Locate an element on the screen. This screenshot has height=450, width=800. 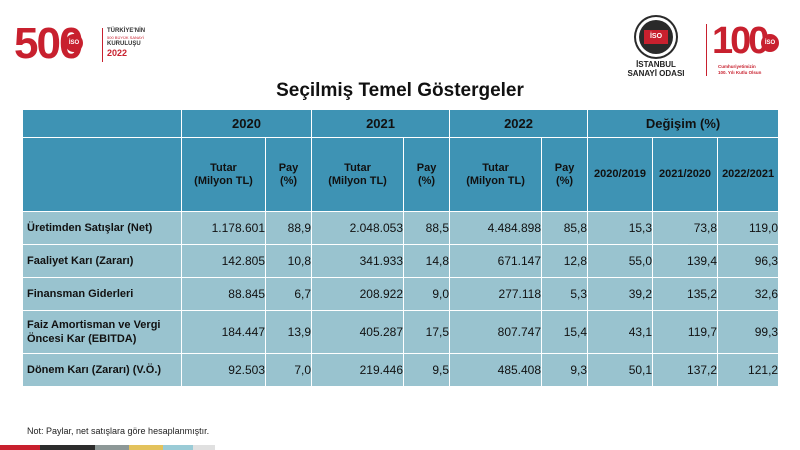
table-cell: 39,2 is located at coordinates (620, 294).